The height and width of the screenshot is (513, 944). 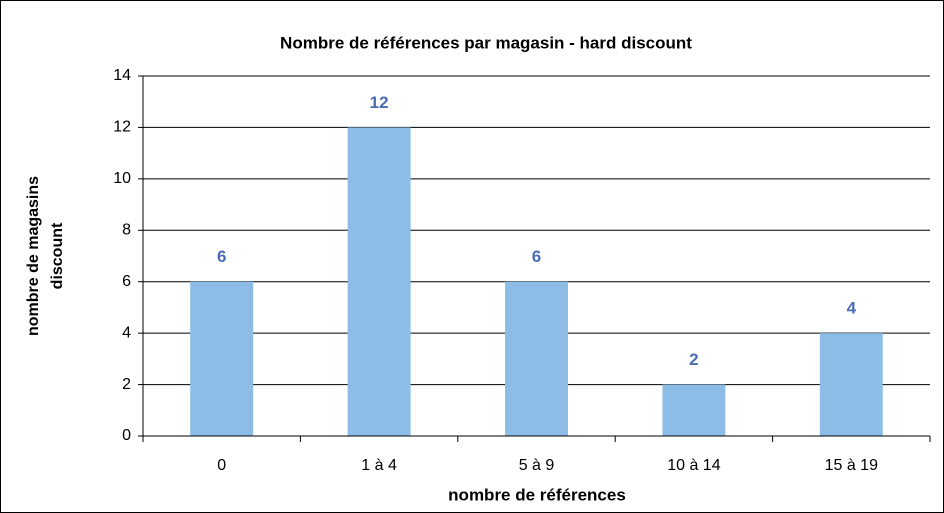 I want to click on y-tick-label: 2, so click(x=126, y=384).